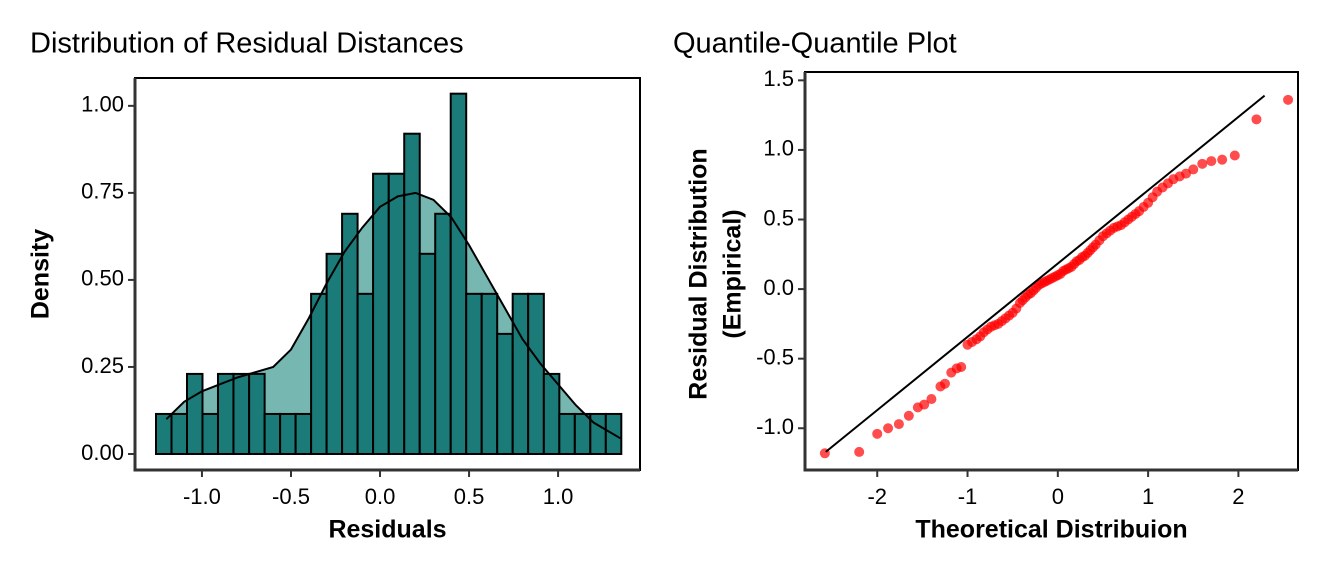 The height and width of the screenshot is (576, 1344). I want to click on y-axis-title: Density, so click(41, 274).